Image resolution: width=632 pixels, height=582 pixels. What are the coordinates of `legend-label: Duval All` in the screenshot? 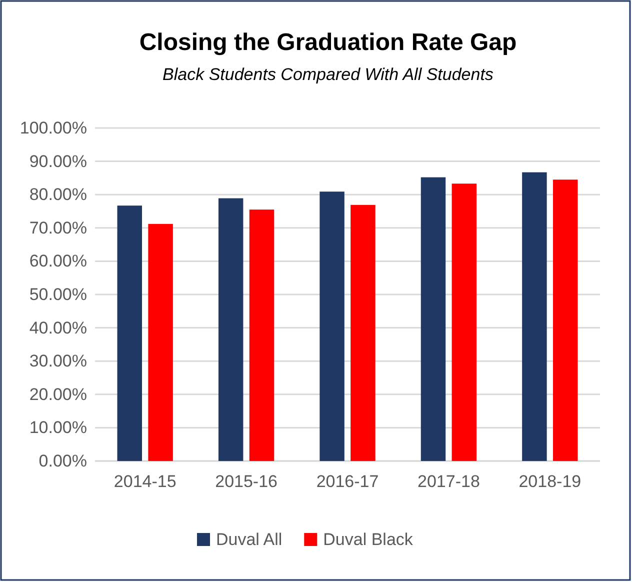 It's located at (249, 539).